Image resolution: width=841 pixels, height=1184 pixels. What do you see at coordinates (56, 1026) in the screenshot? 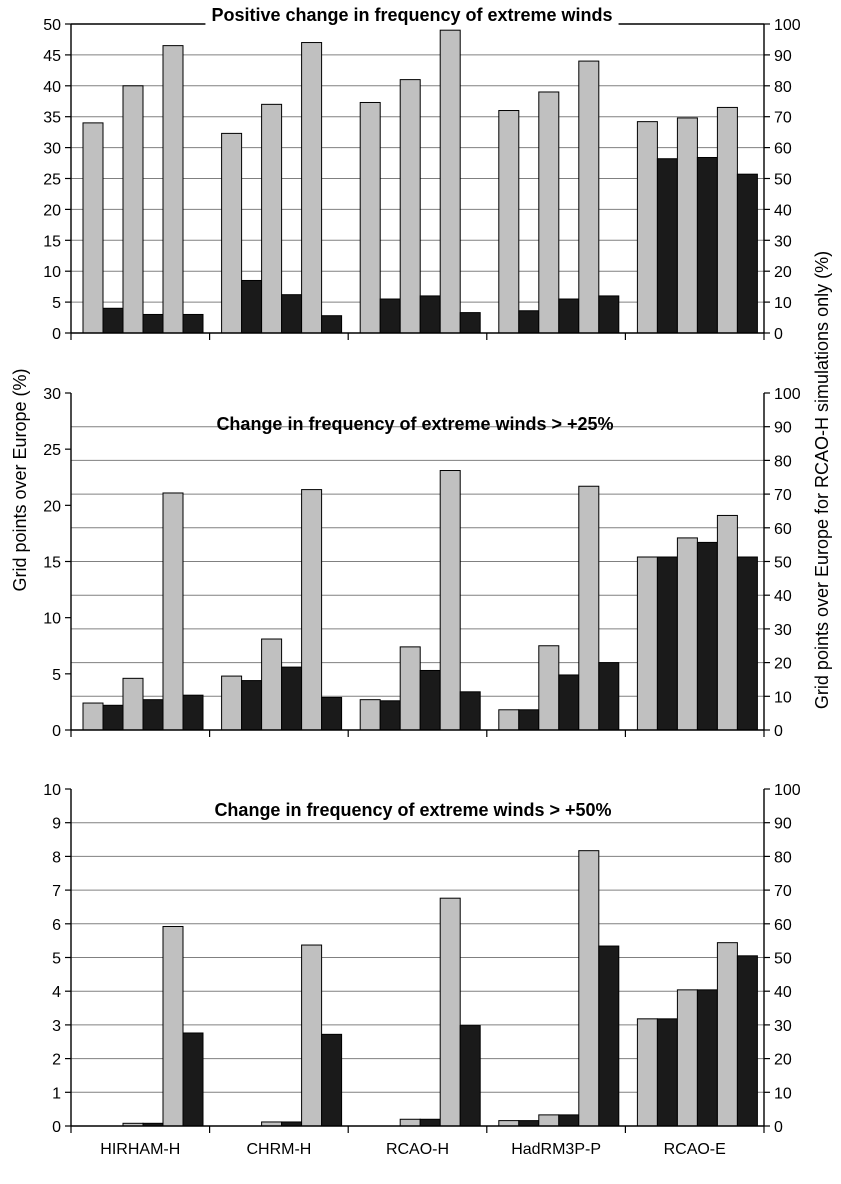
I see `y-tick-label-left: 3` at bounding box center [56, 1026].